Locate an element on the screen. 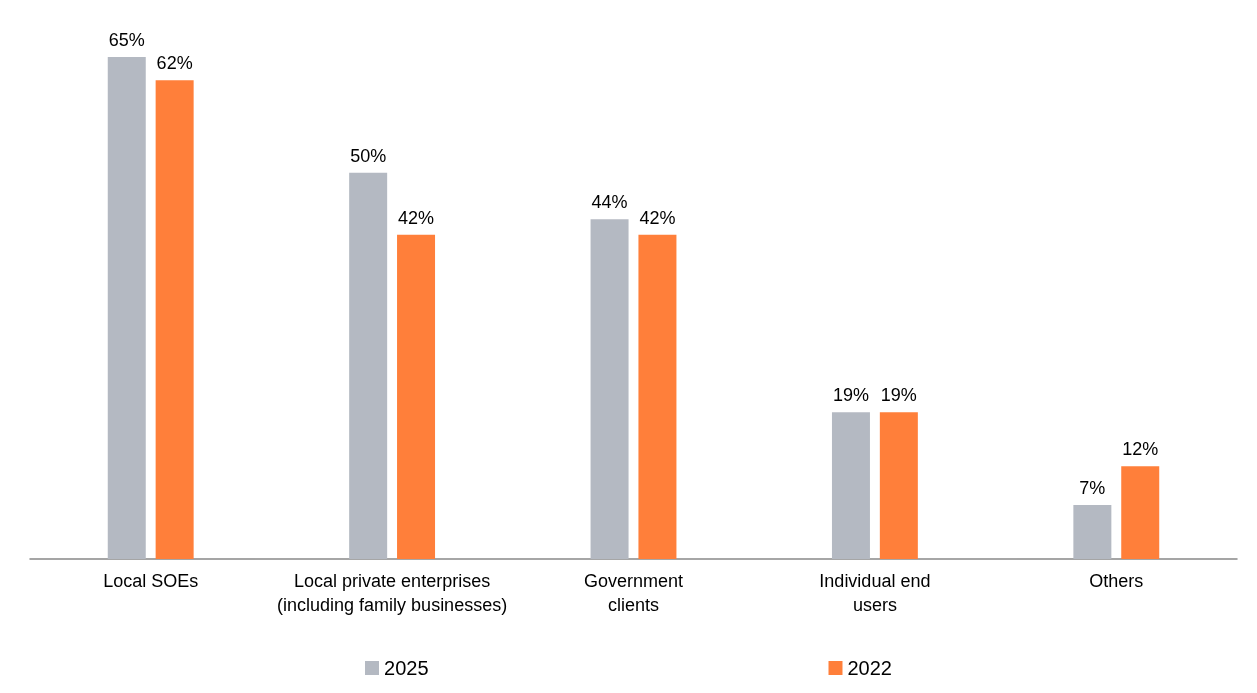 The image size is (1257, 693). x-tick-label: Local private enterprises (including family businesses) is located at coordinates (392, 593).